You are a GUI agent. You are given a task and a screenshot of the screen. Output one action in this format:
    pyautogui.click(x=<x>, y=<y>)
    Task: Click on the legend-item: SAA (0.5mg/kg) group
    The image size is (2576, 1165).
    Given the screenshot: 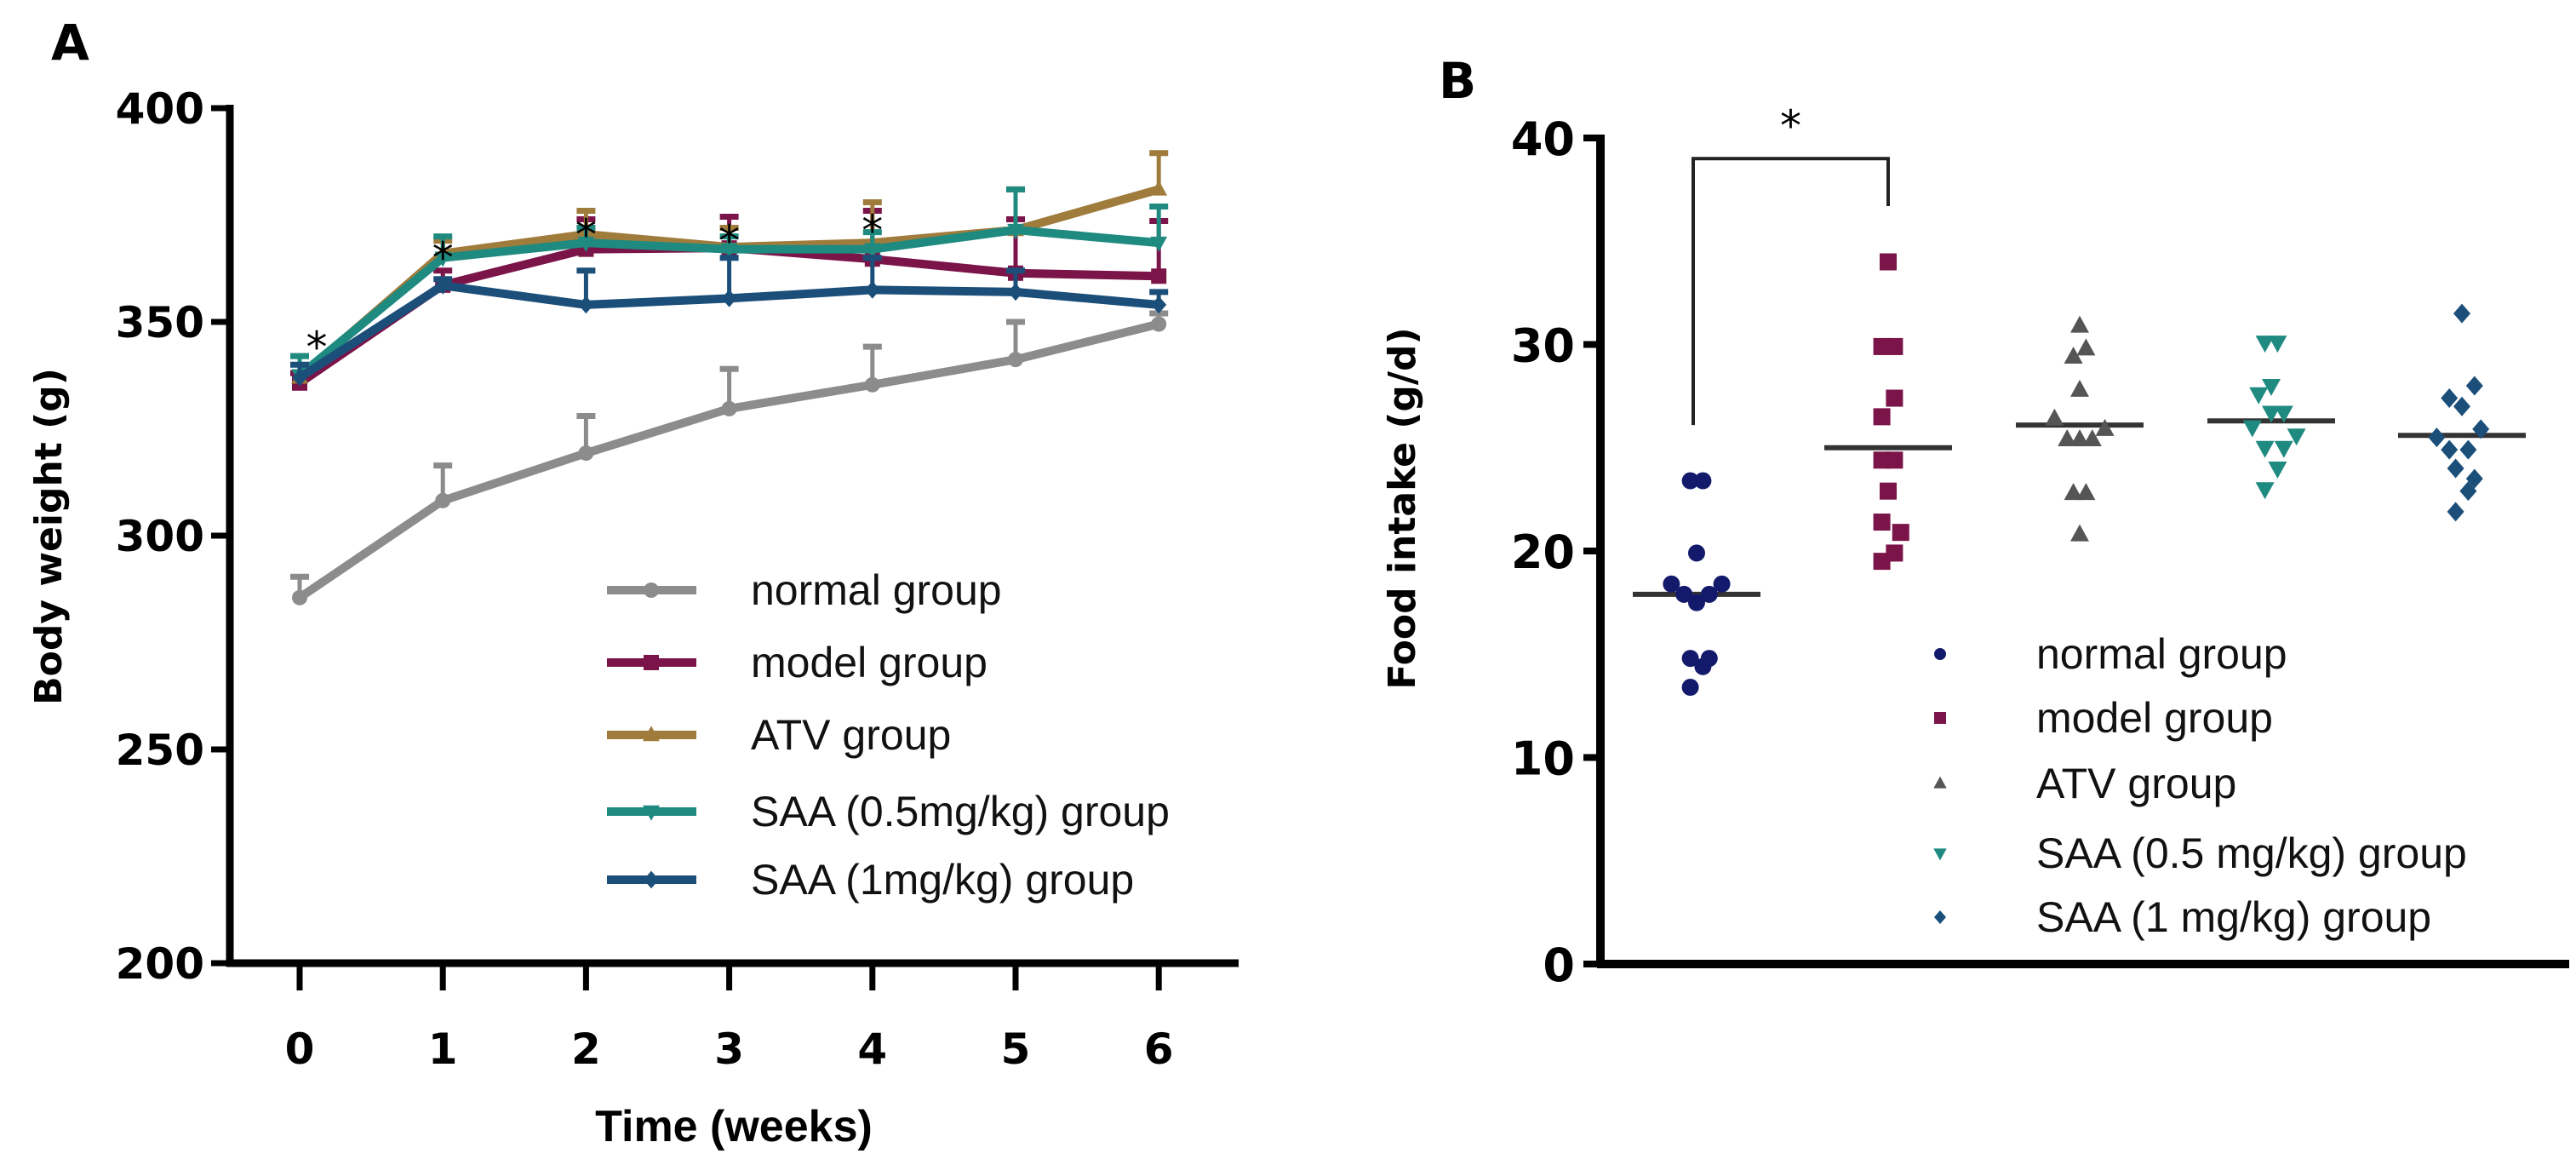 What is the action you would take?
    pyautogui.click(x=889, y=812)
    